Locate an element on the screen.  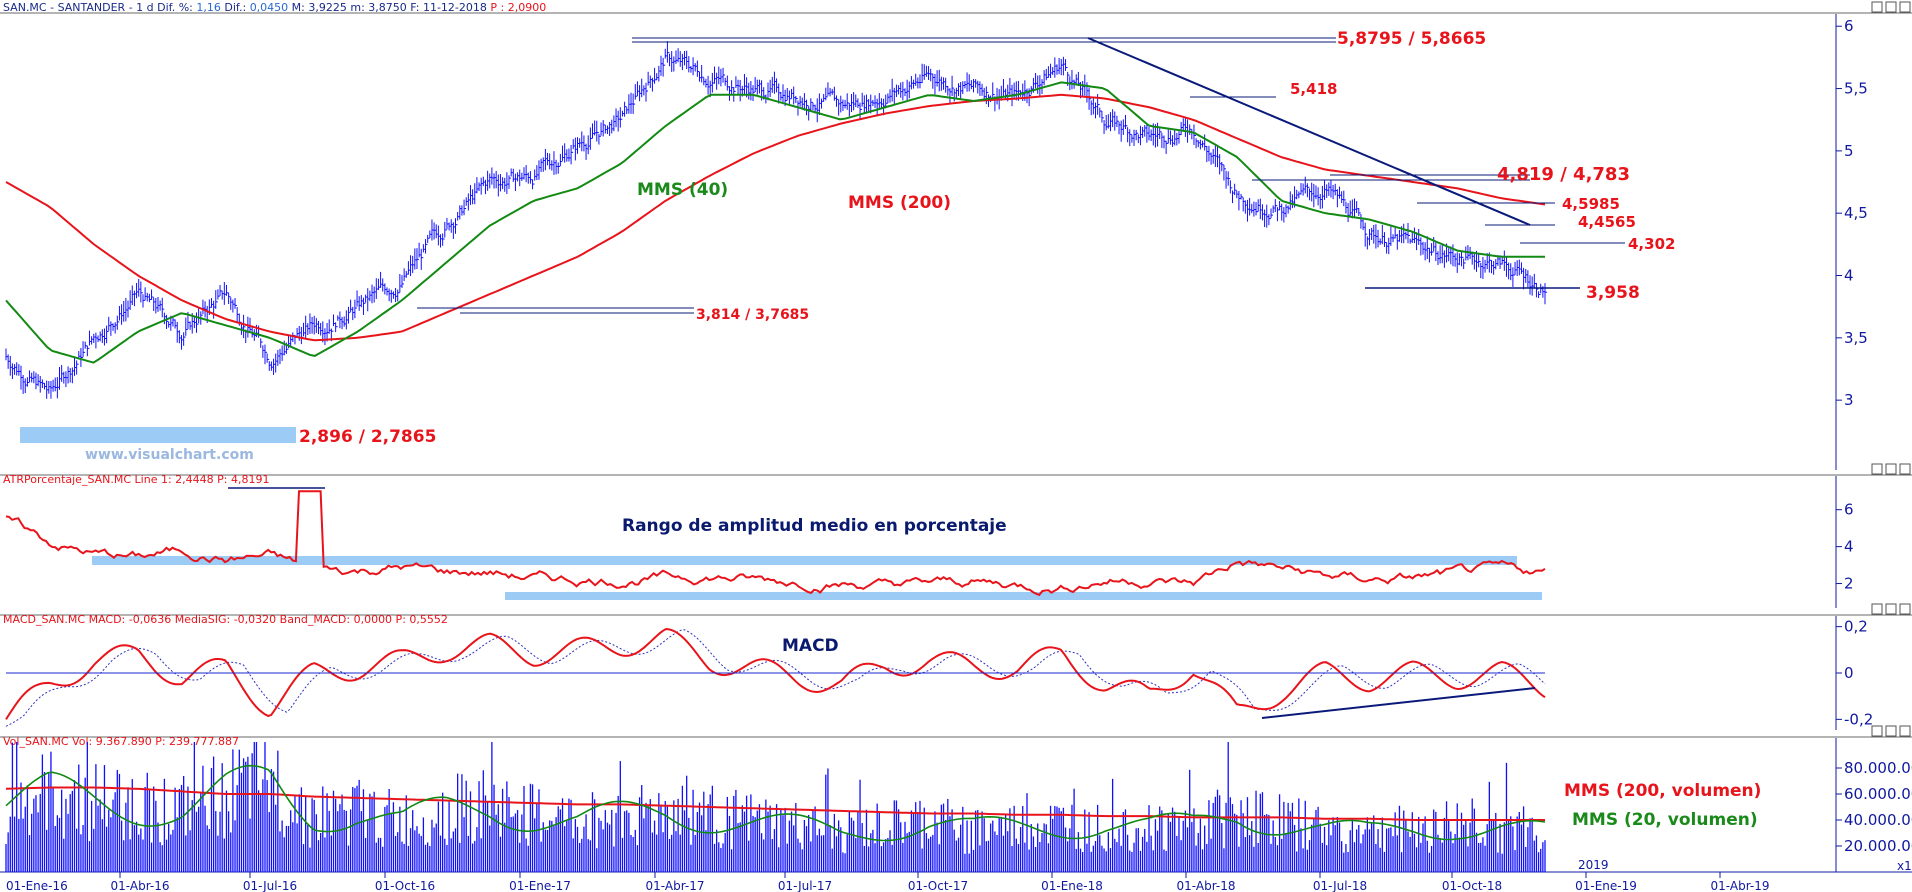
resistance-label-4819: 4,819 / 4,783 is located at coordinates (1563, 174).